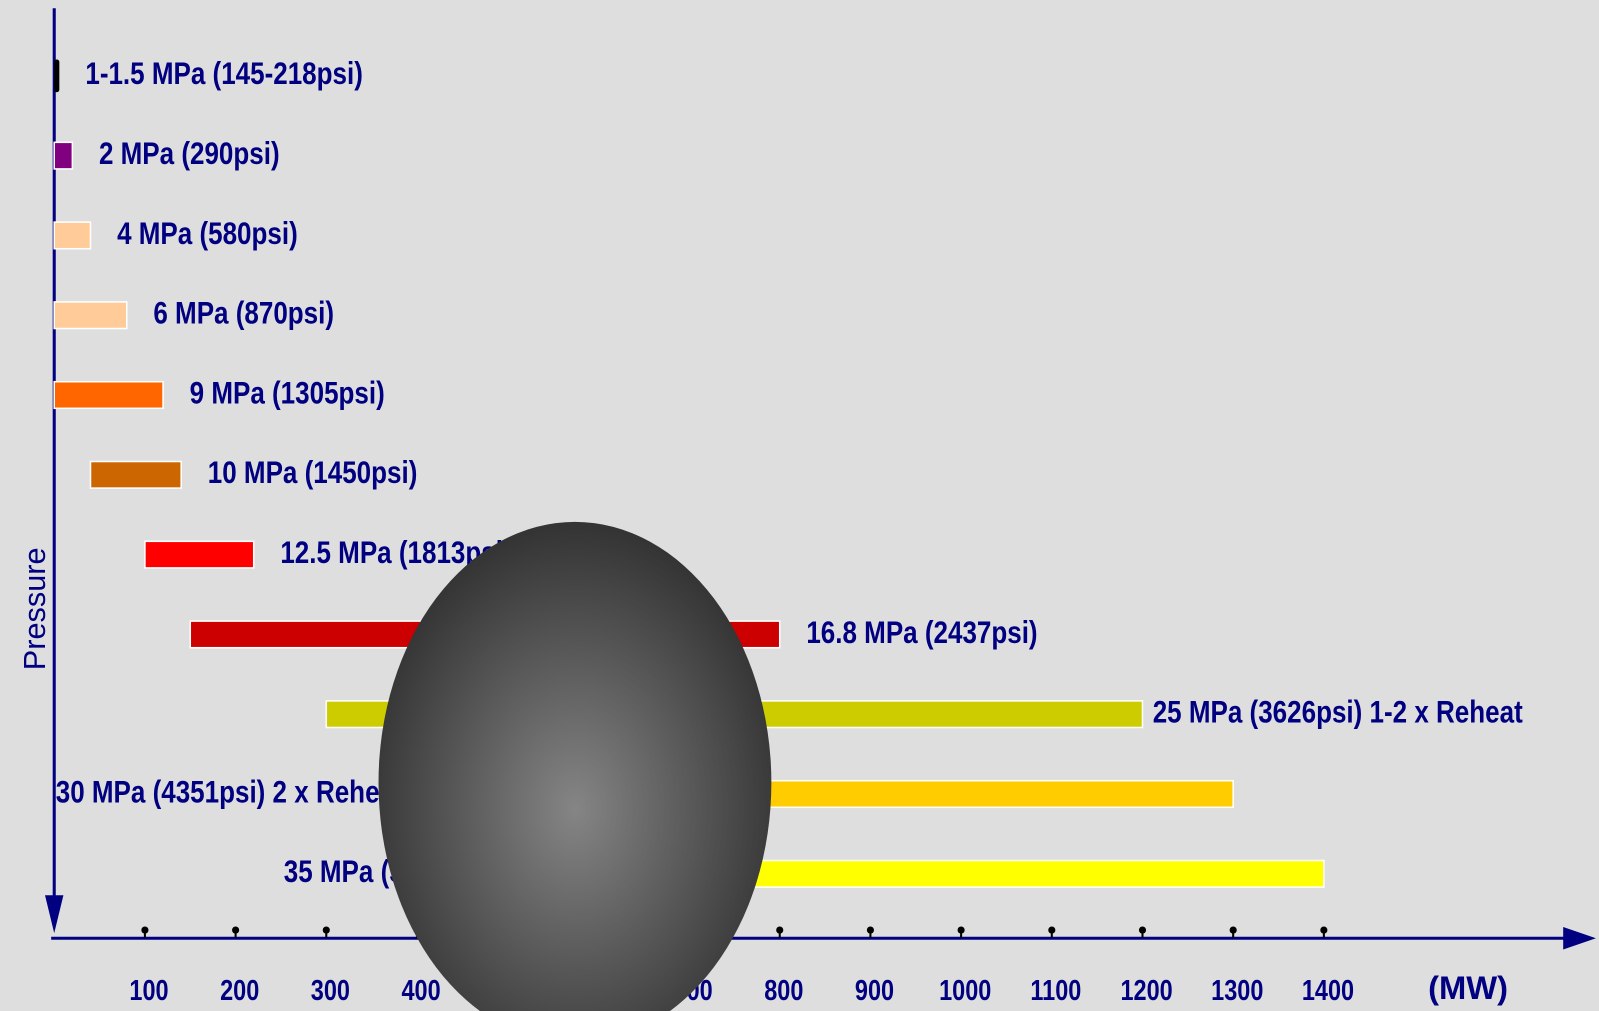  Describe the element at coordinates (330, 990) in the screenshot. I see `x-tick-label: 300` at that location.